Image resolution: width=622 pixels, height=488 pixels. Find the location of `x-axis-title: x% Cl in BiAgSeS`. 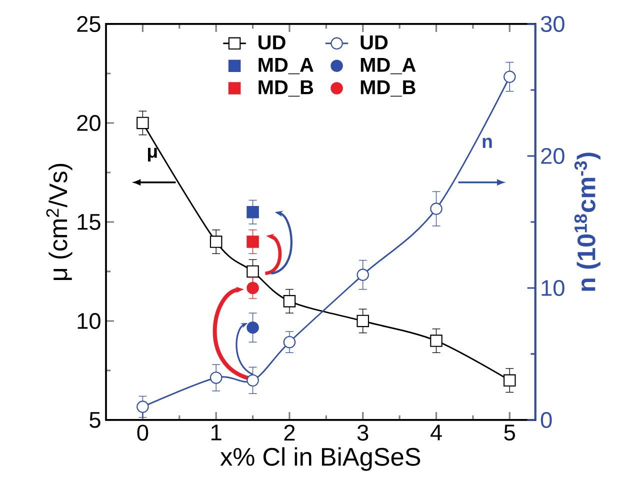

x-axis-title: x% Cl in BiAgSeS is located at coordinates (320, 459).